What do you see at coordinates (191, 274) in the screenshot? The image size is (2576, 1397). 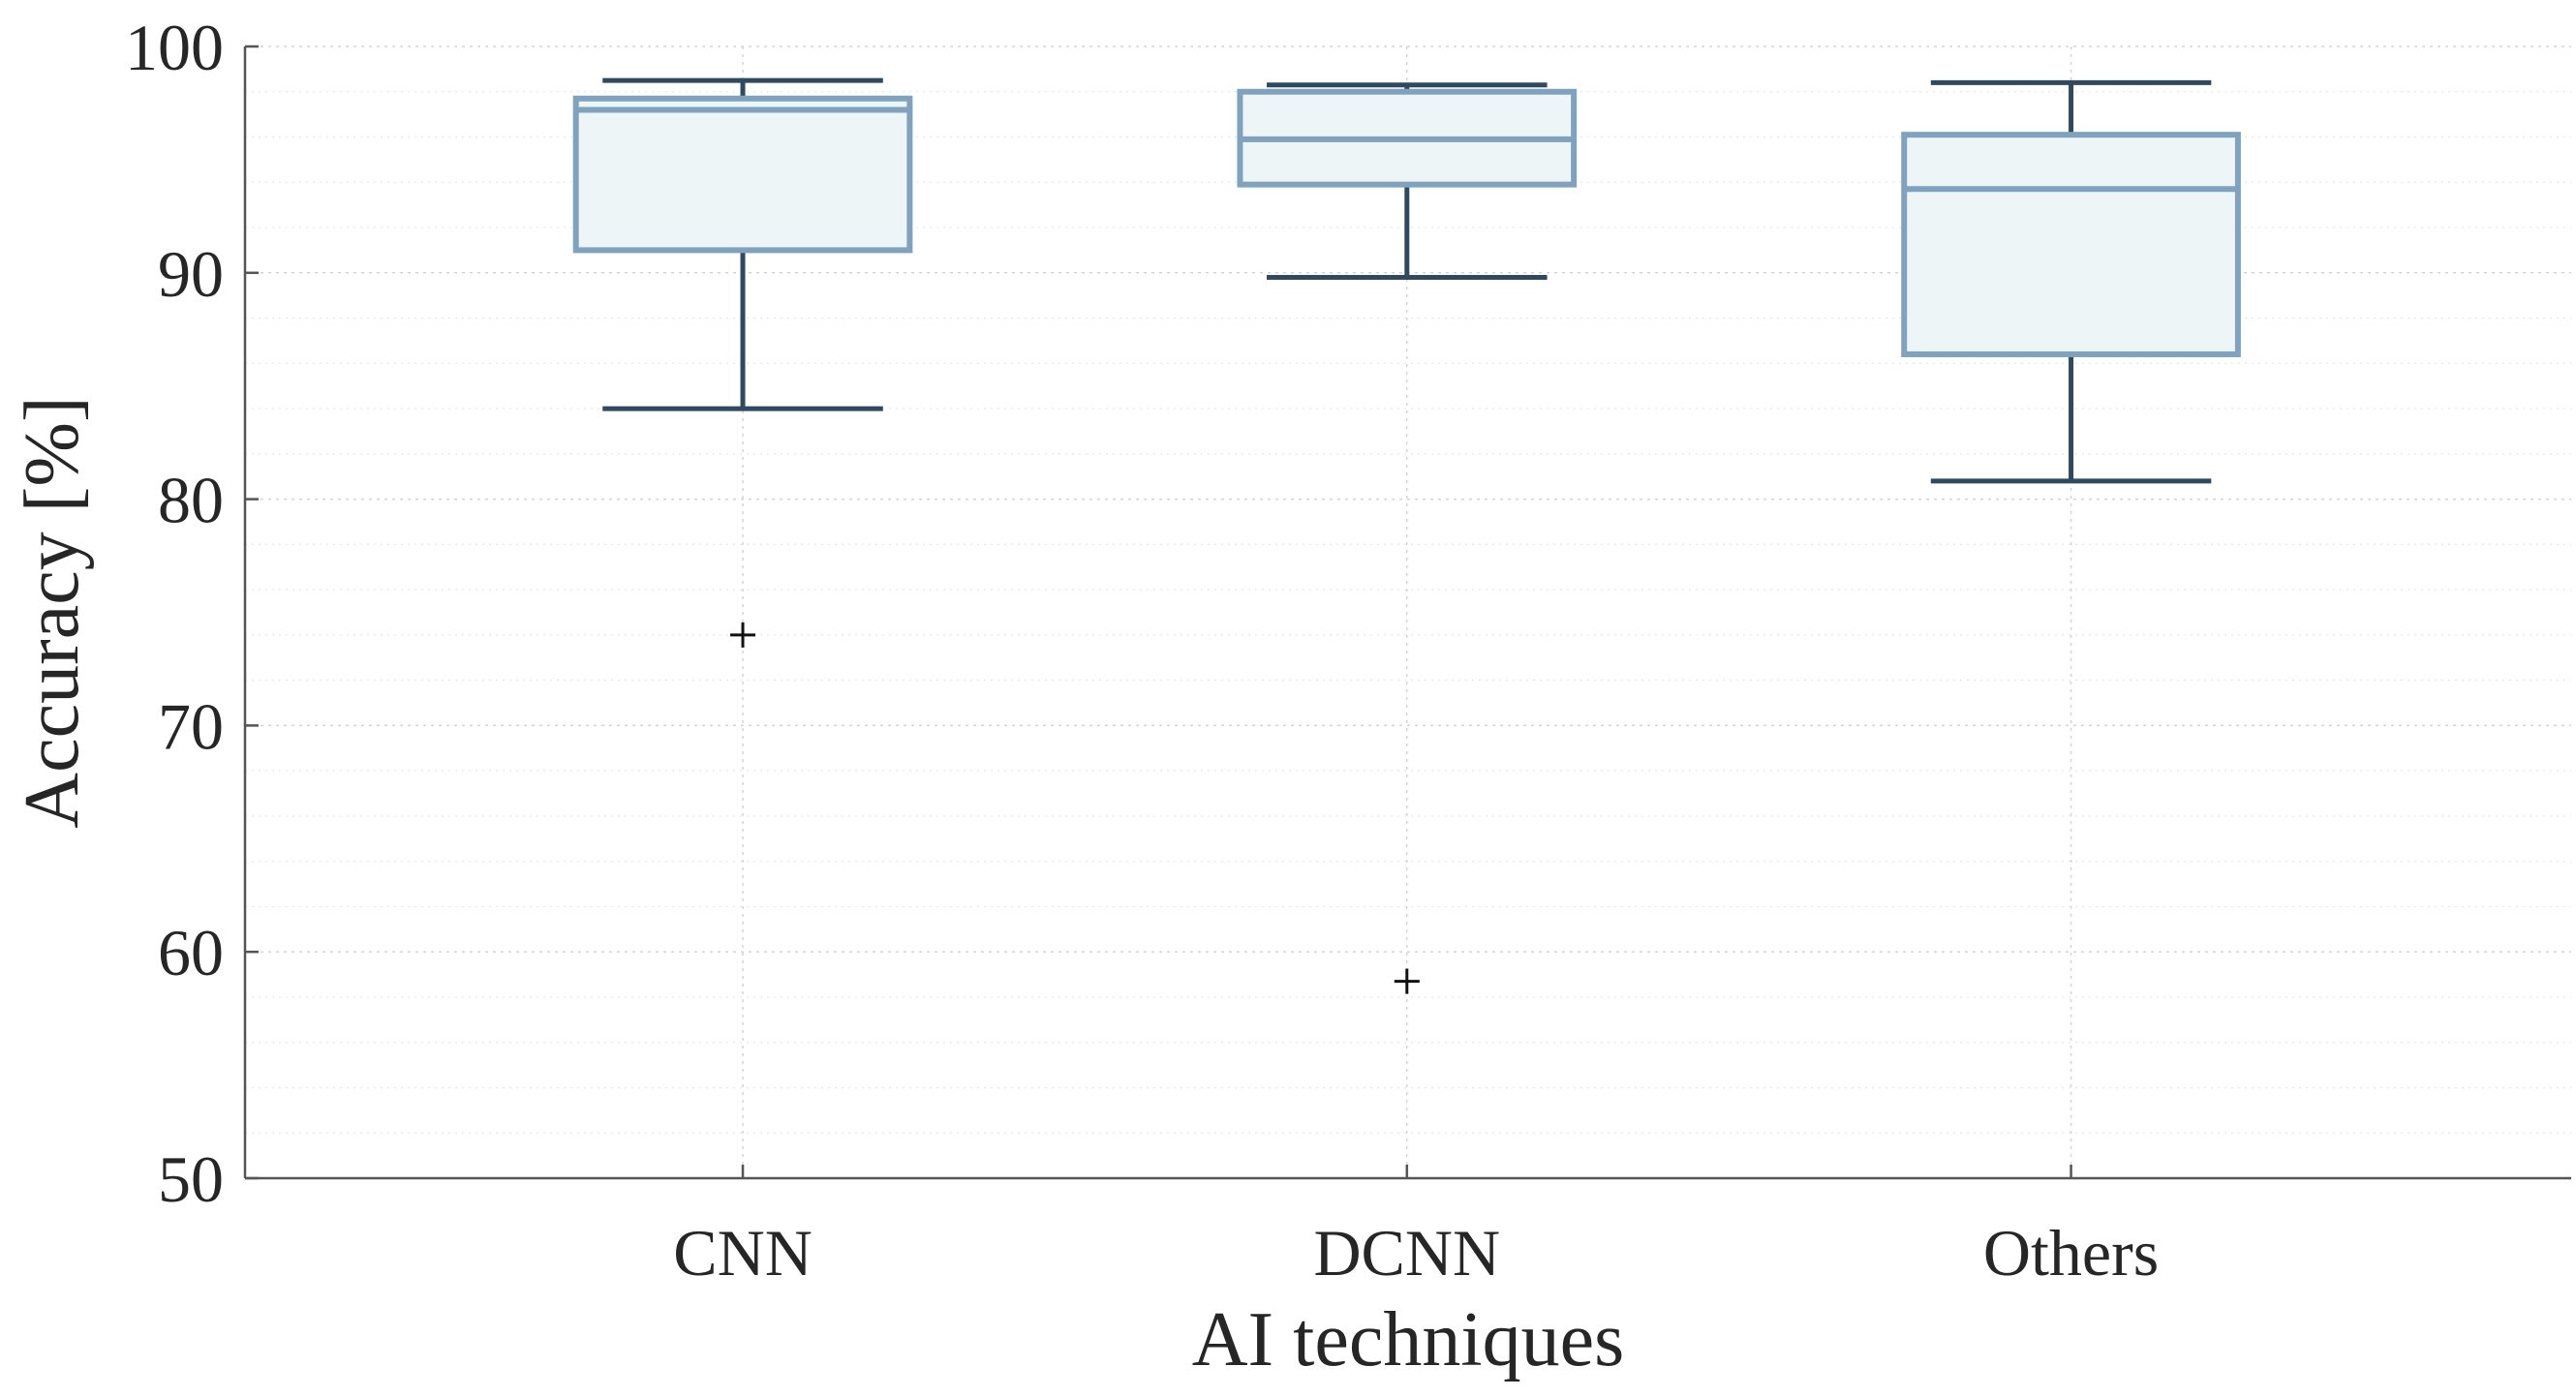 I see `y-tick-label: 90` at bounding box center [191, 274].